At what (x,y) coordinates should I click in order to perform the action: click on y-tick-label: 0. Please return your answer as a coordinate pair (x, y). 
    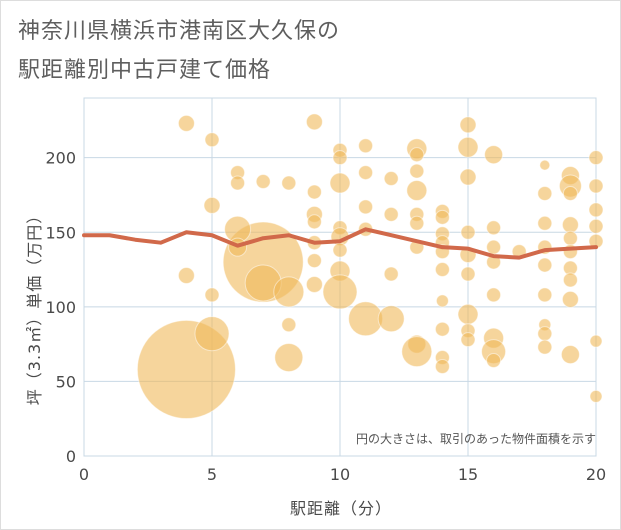
    Looking at the image, I should click on (71, 456).